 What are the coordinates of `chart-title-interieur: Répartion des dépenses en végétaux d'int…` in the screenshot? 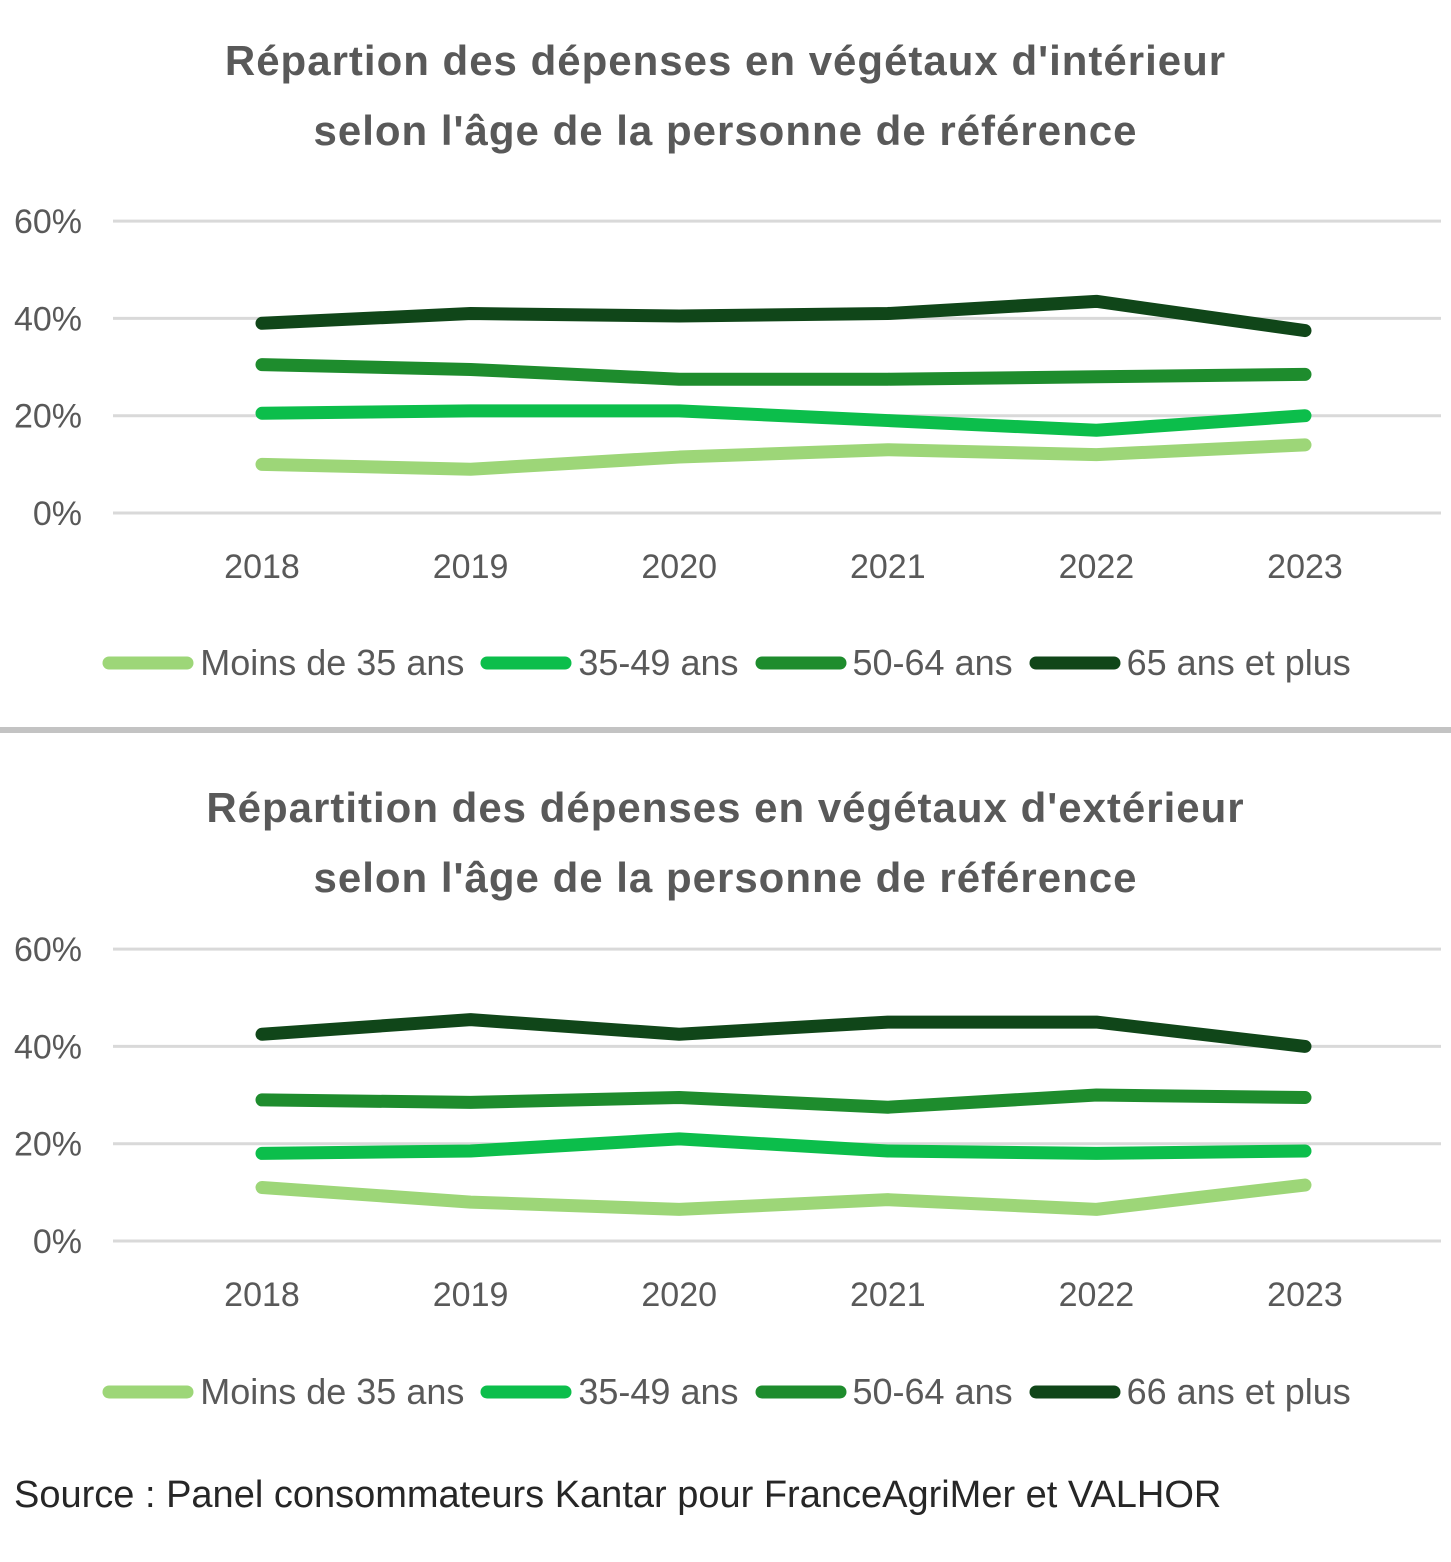 It's located at (725, 96).